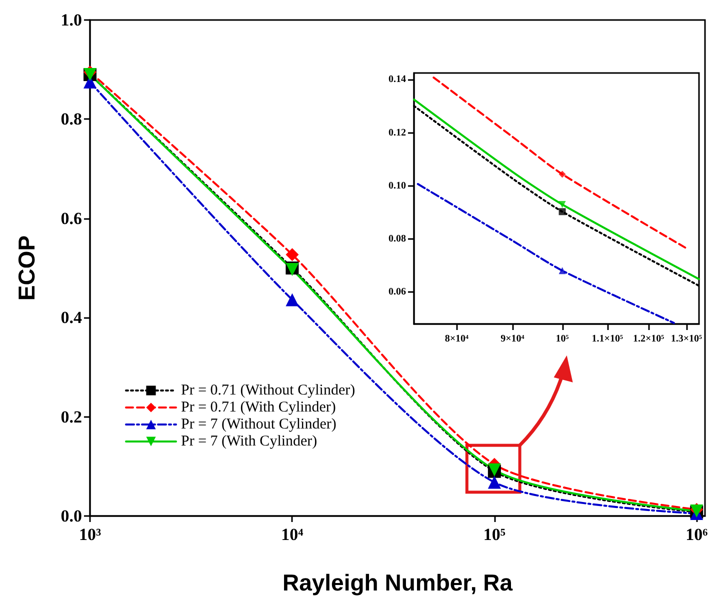 The width and height of the screenshot is (722, 605). What do you see at coordinates (512, 339) in the screenshot?
I see `x-tick-label: 9×10⁴` at bounding box center [512, 339].